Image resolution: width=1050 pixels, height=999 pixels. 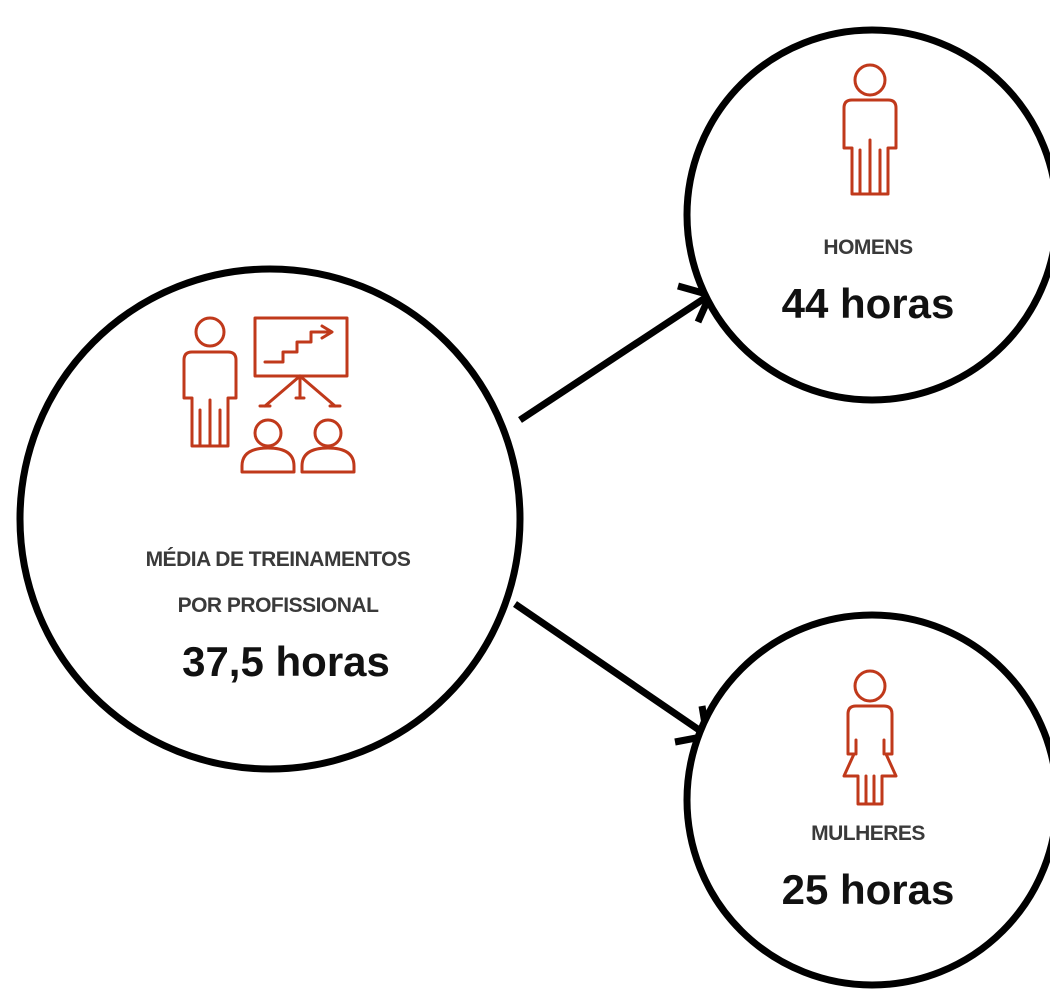 I want to click on arrow-to-women, so click(x=610, y=669).